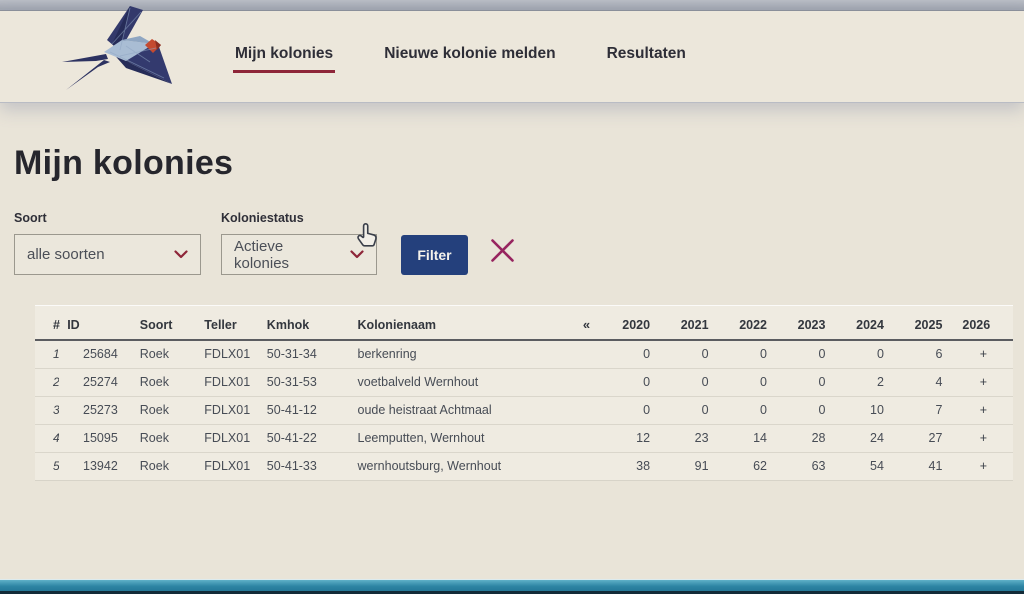 Image resolution: width=1024 pixels, height=594 pixels. I want to click on colony-name-link: voetbalveld Wernhout, so click(459, 382).